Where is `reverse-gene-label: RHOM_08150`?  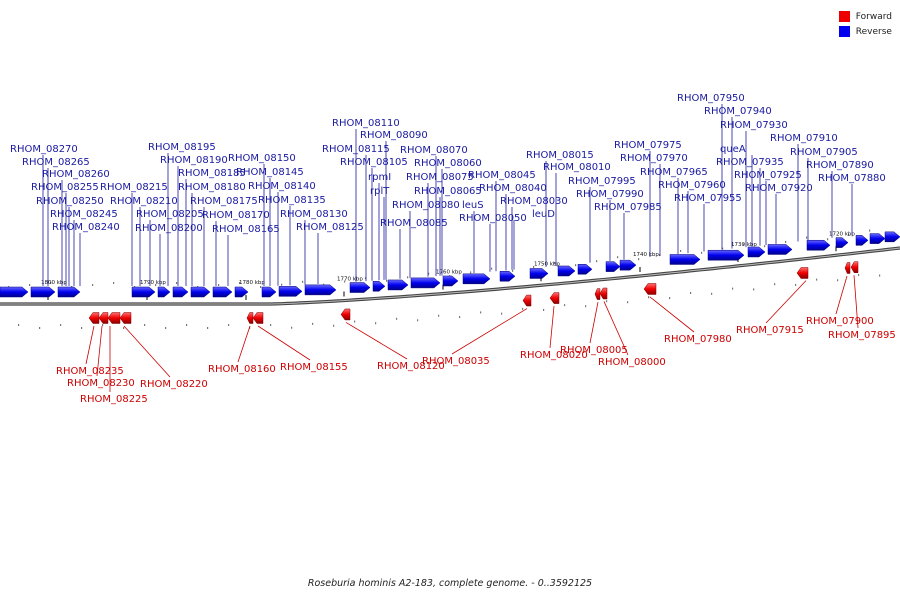 reverse-gene-label: RHOM_08150 is located at coordinates (262, 158).